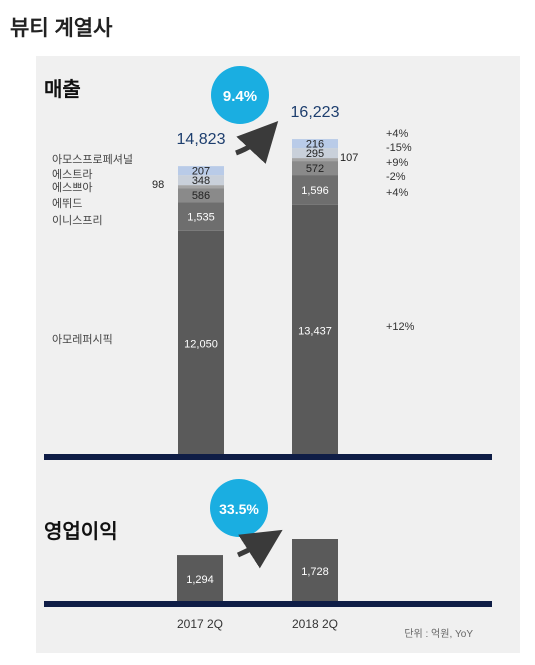 The height and width of the screenshot is (665, 535). Describe the element at coordinates (72, 187) in the screenshot. I see `series-name-3: 에스쁘아` at that location.